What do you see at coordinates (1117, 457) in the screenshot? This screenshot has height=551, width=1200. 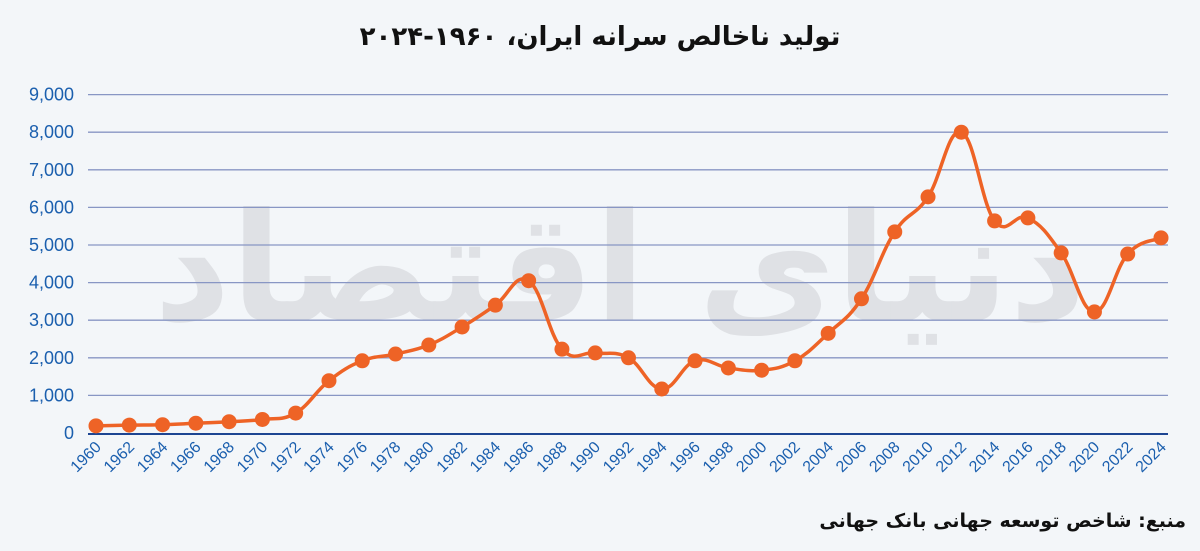 I see `x-tick-label: 2022` at bounding box center [1117, 457].